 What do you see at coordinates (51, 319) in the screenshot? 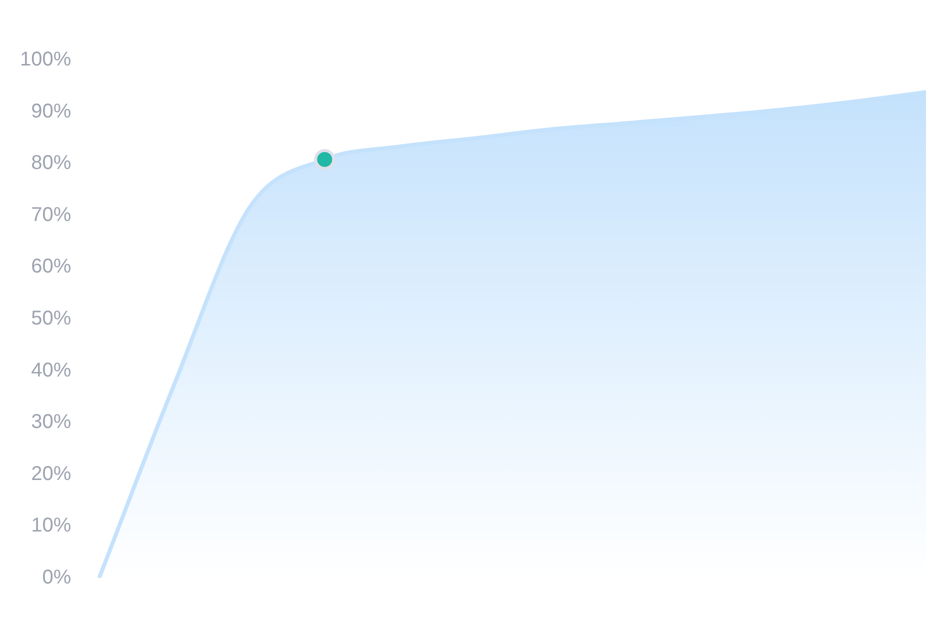
I see `y-tick-label: 50%` at bounding box center [51, 319].